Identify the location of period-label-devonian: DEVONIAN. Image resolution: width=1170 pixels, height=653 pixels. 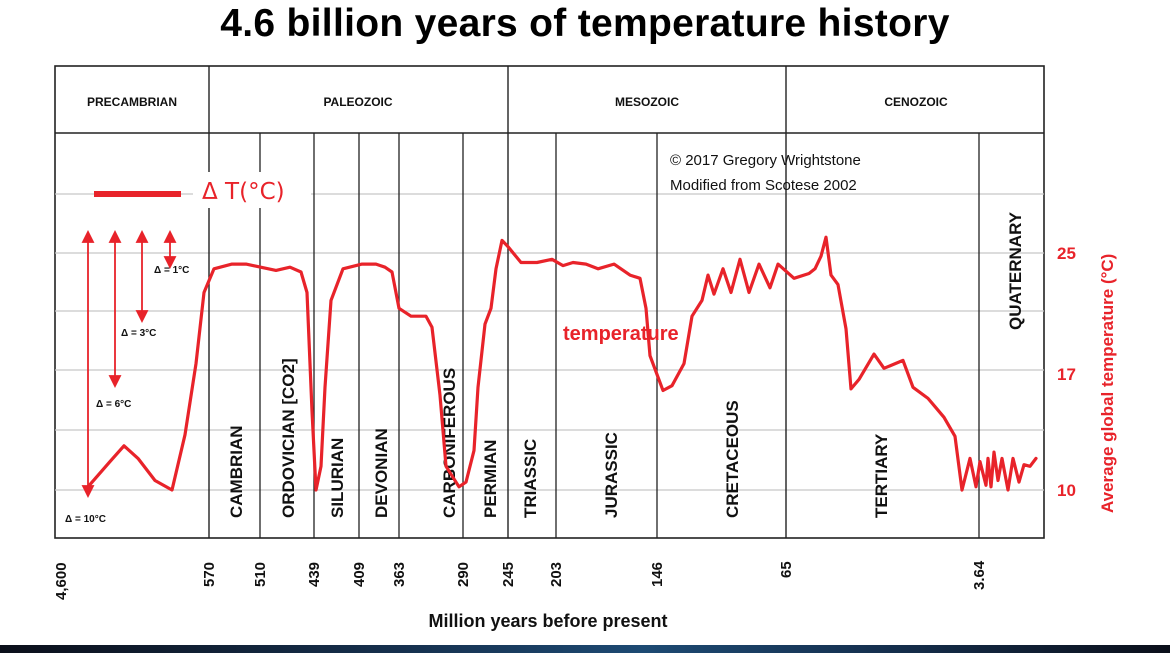
(381, 473).